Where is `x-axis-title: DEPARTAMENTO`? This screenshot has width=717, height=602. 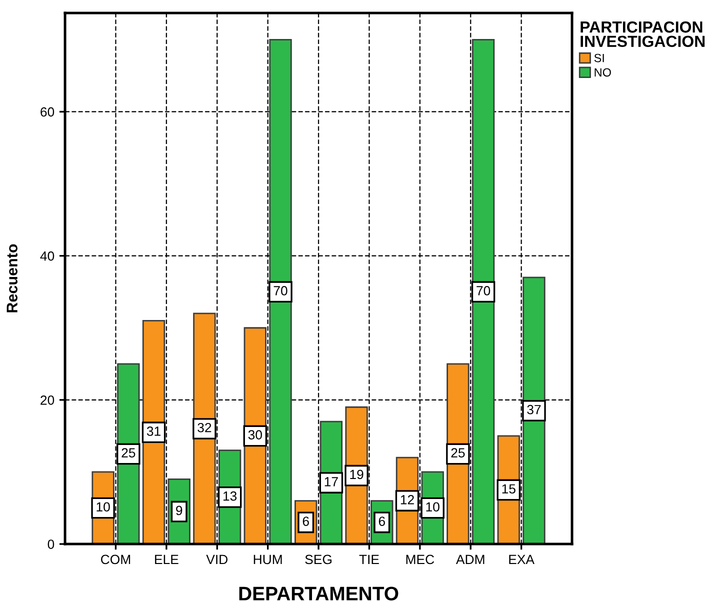 x-axis-title: DEPARTAMENTO is located at coordinates (318, 593).